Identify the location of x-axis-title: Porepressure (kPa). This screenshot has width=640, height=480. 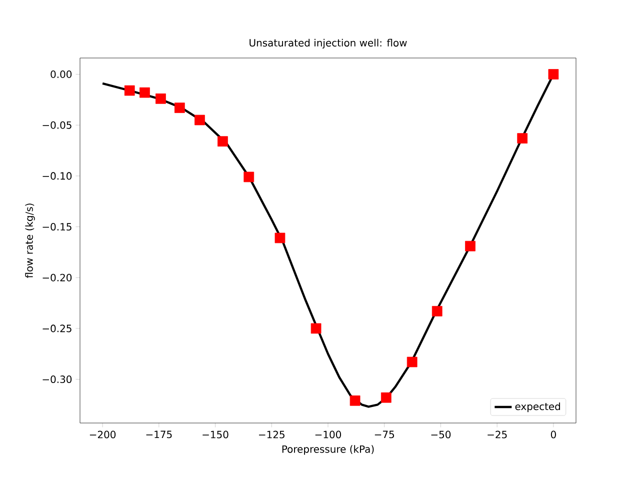
(328, 450).